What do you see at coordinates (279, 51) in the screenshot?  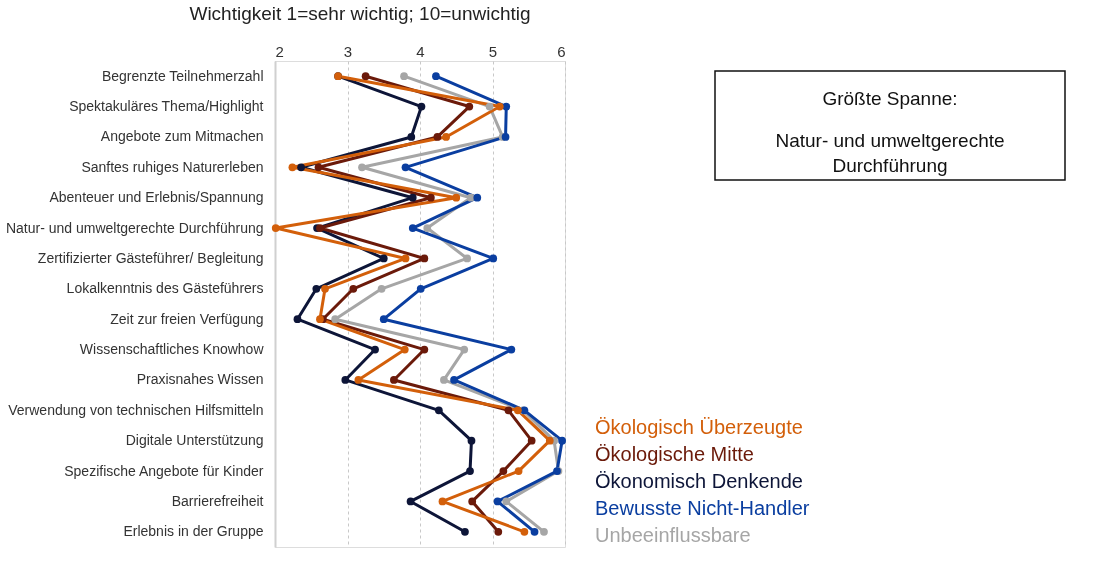 I see `x-tick-label: 2` at bounding box center [279, 51].